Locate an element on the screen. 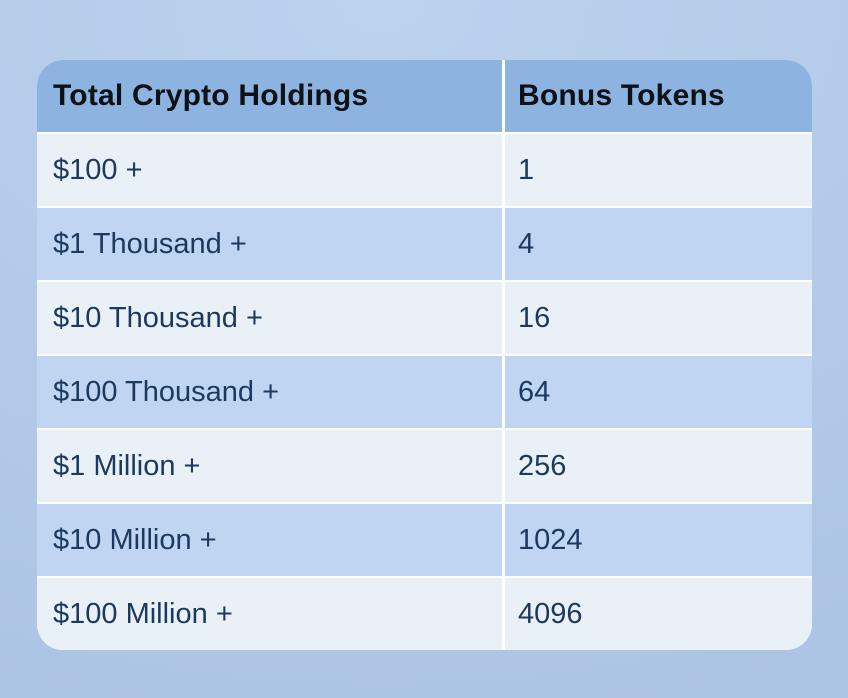 The height and width of the screenshot is (698, 848). holdings-cell: $100 Thousand + is located at coordinates (269, 392).